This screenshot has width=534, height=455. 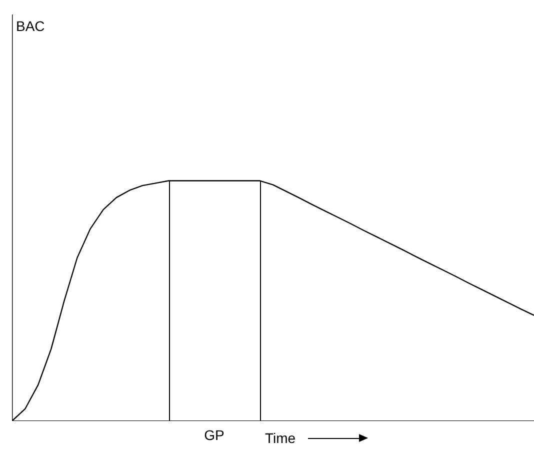 I want to click on text: GP, so click(x=214, y=435).